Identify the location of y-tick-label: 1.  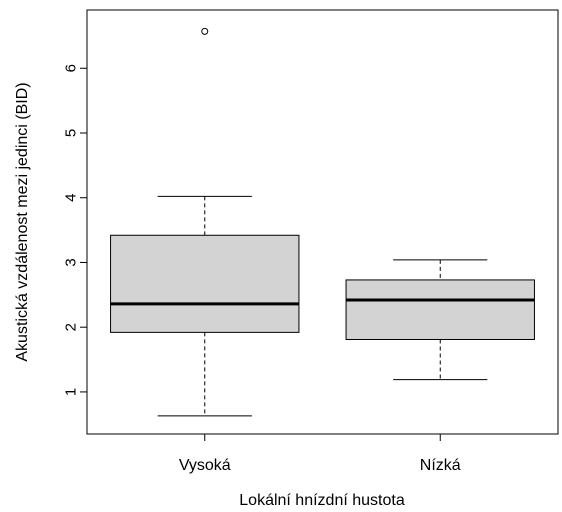
(70, 392).